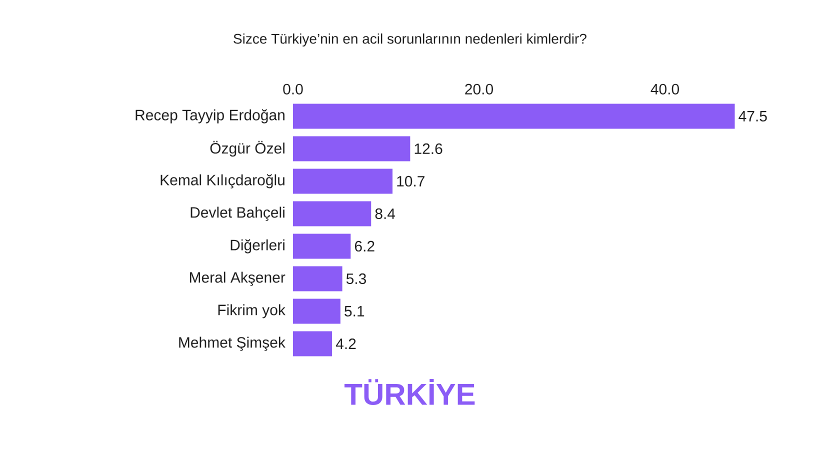 This screenshot has width=820, height=461. I want to click on data-label: 6.2, so click(364, 246).